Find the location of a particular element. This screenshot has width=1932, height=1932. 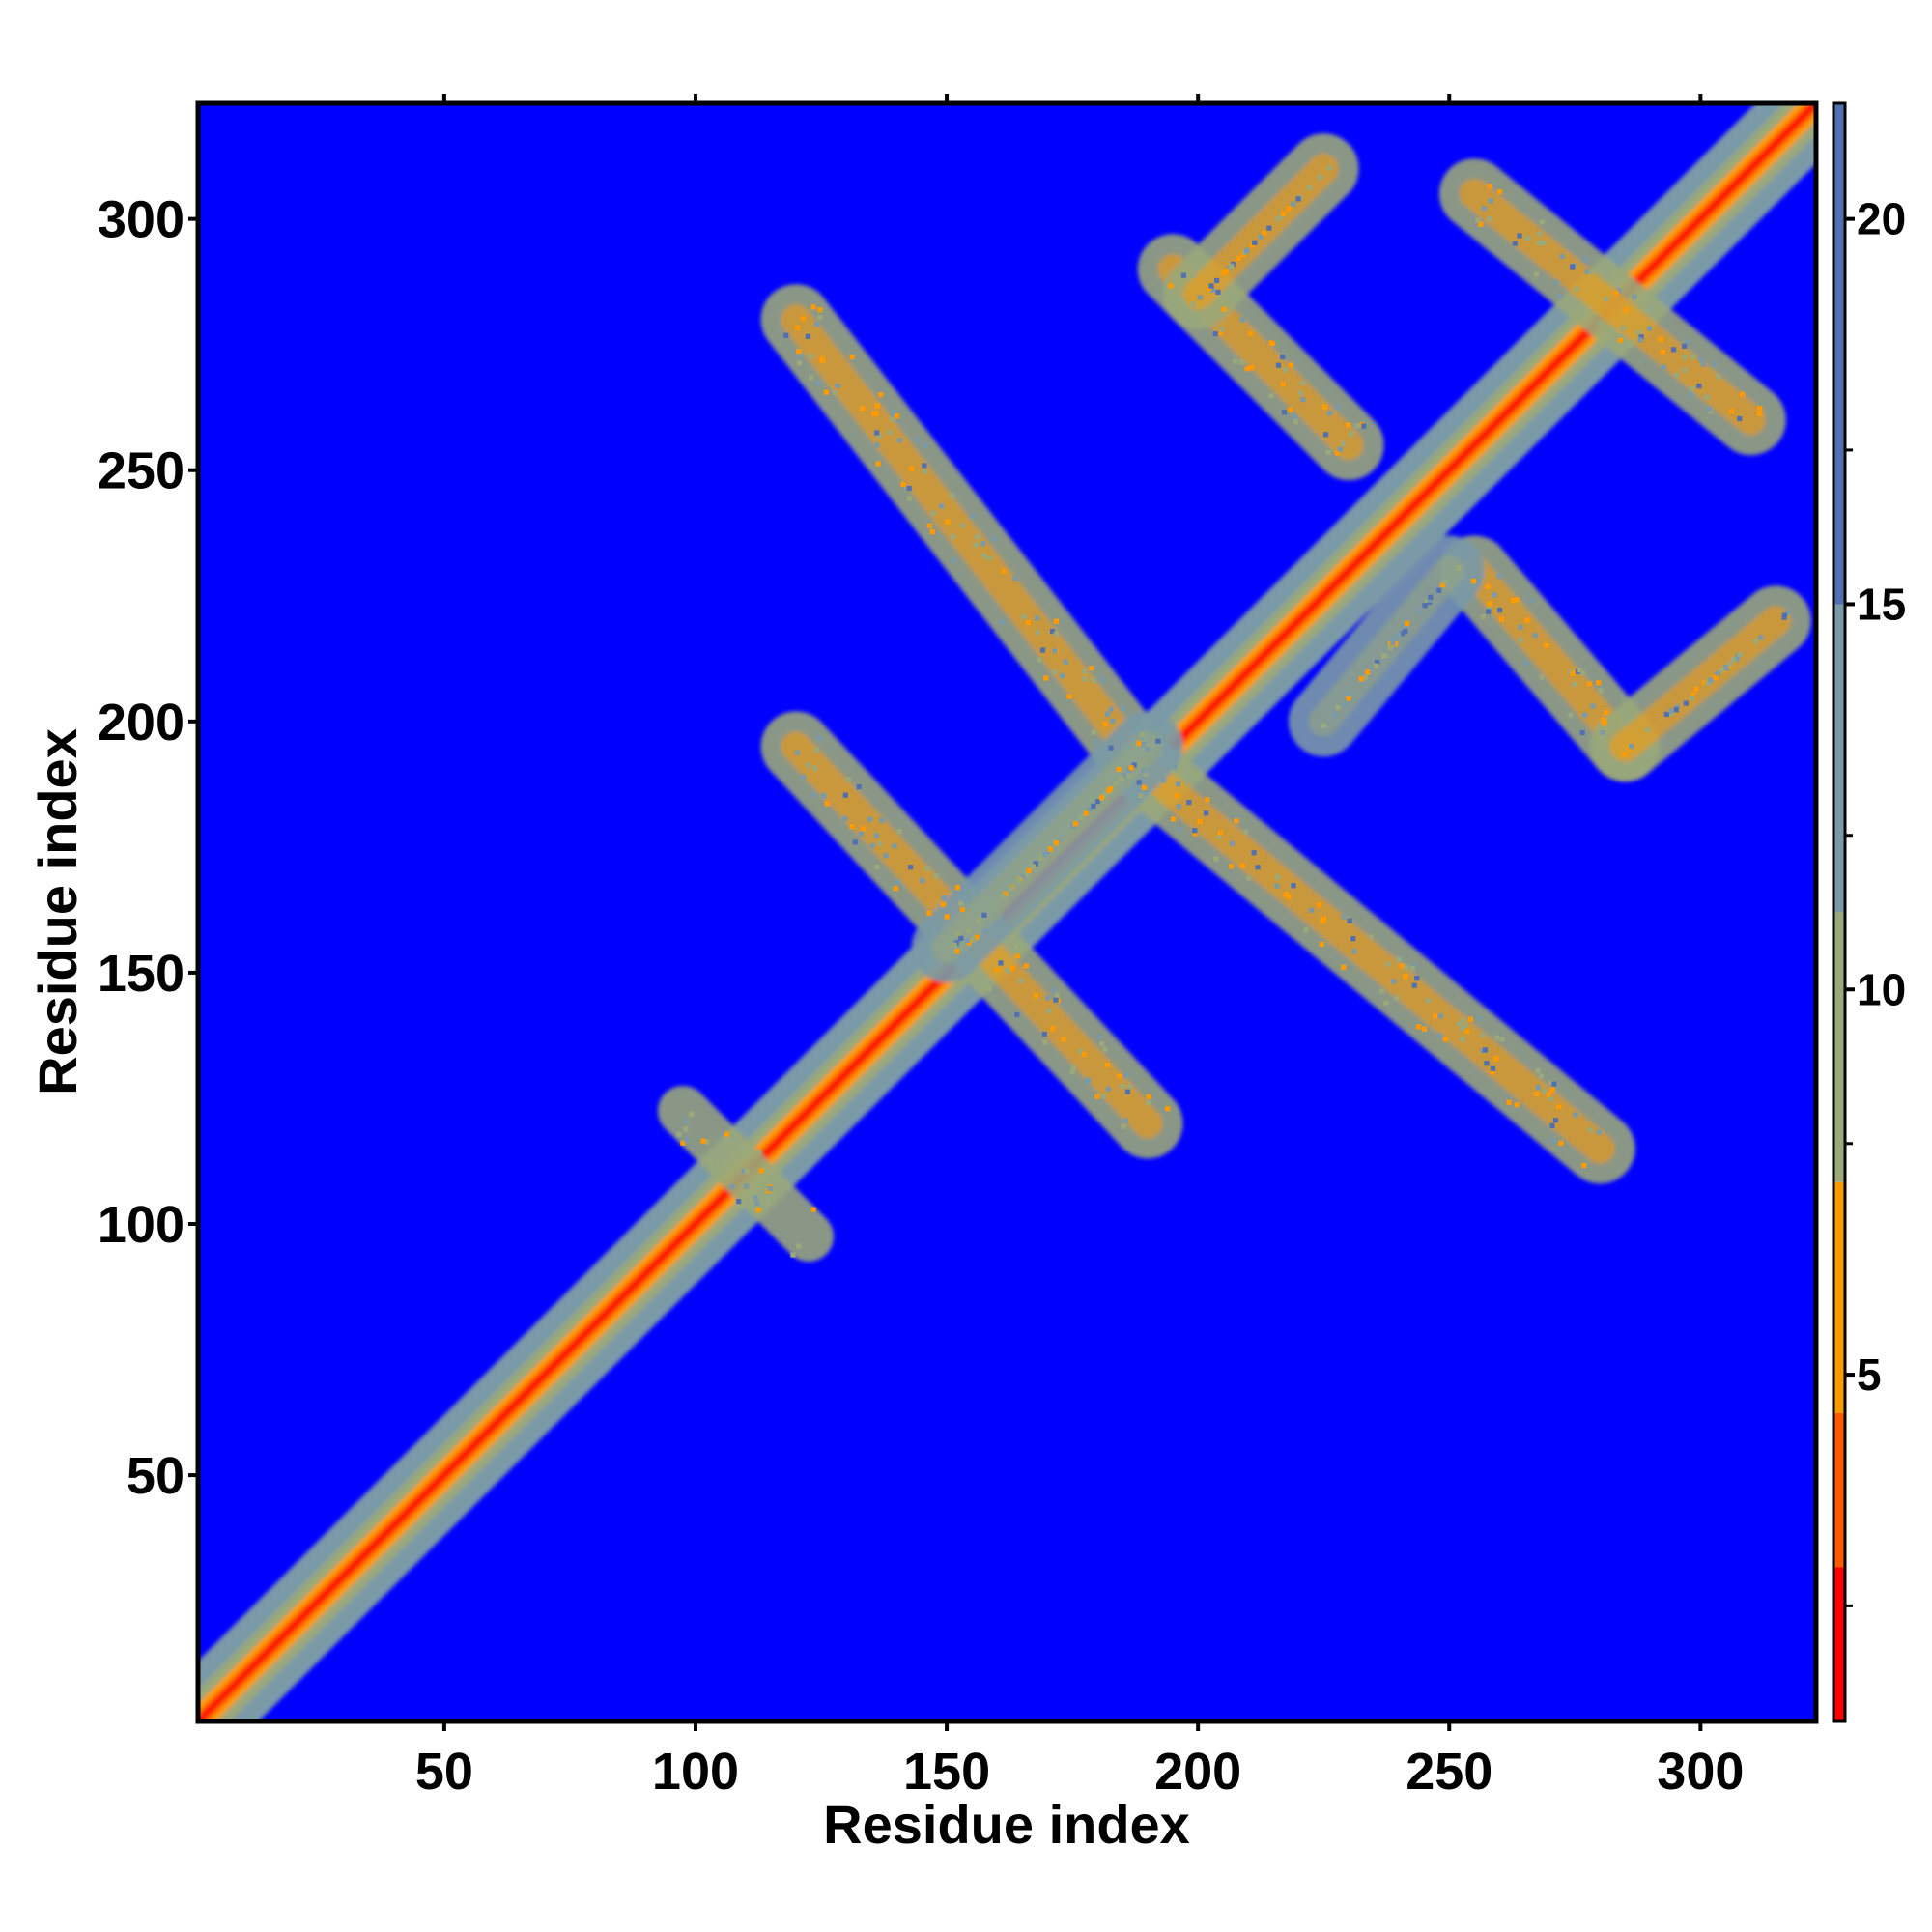

x-tick-label: 200 is located at coordinates (1197, 1772).